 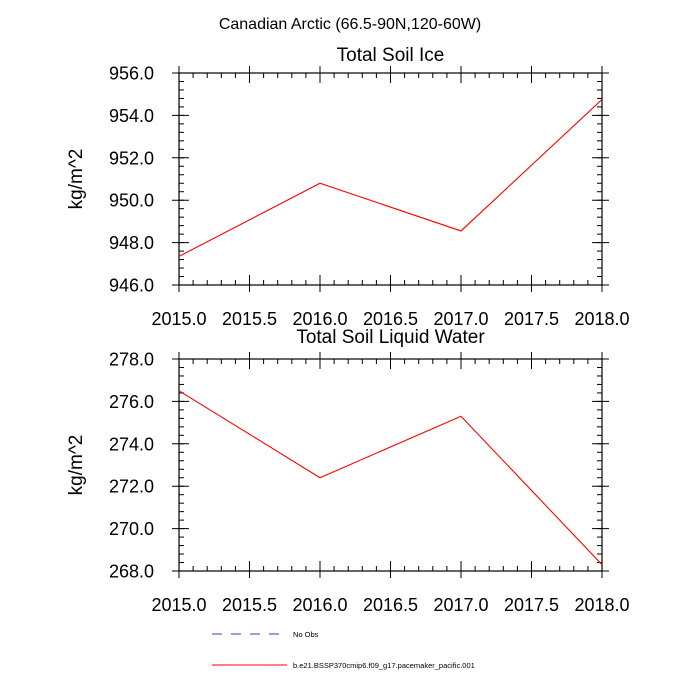 What do you see at coordinates (265, 634) in the screenshot?
I see `legend-item: No Obs` at bounding box center [265, 634].